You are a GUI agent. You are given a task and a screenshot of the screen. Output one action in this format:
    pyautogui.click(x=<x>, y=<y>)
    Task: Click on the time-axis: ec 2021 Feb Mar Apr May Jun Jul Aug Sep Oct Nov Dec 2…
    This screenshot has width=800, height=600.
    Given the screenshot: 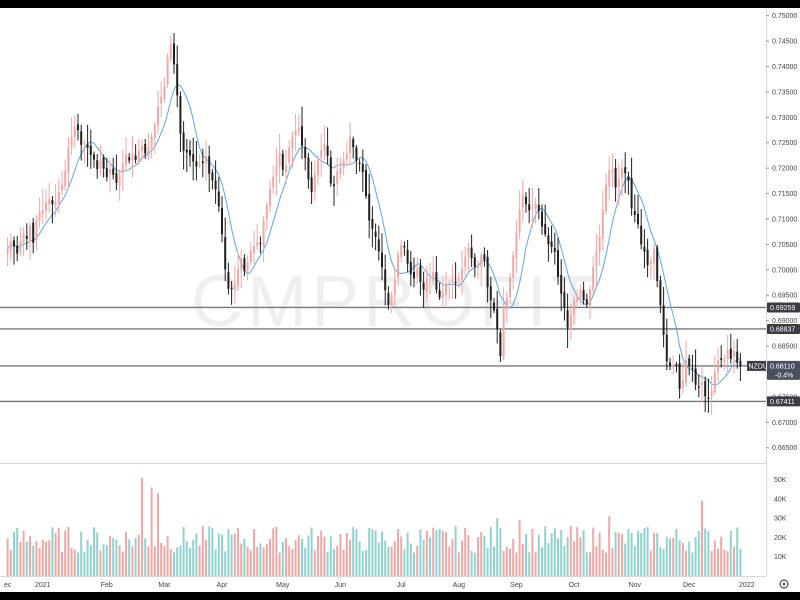 What is the action you would take?
    pyautogui.click(x=379, y=585)
    